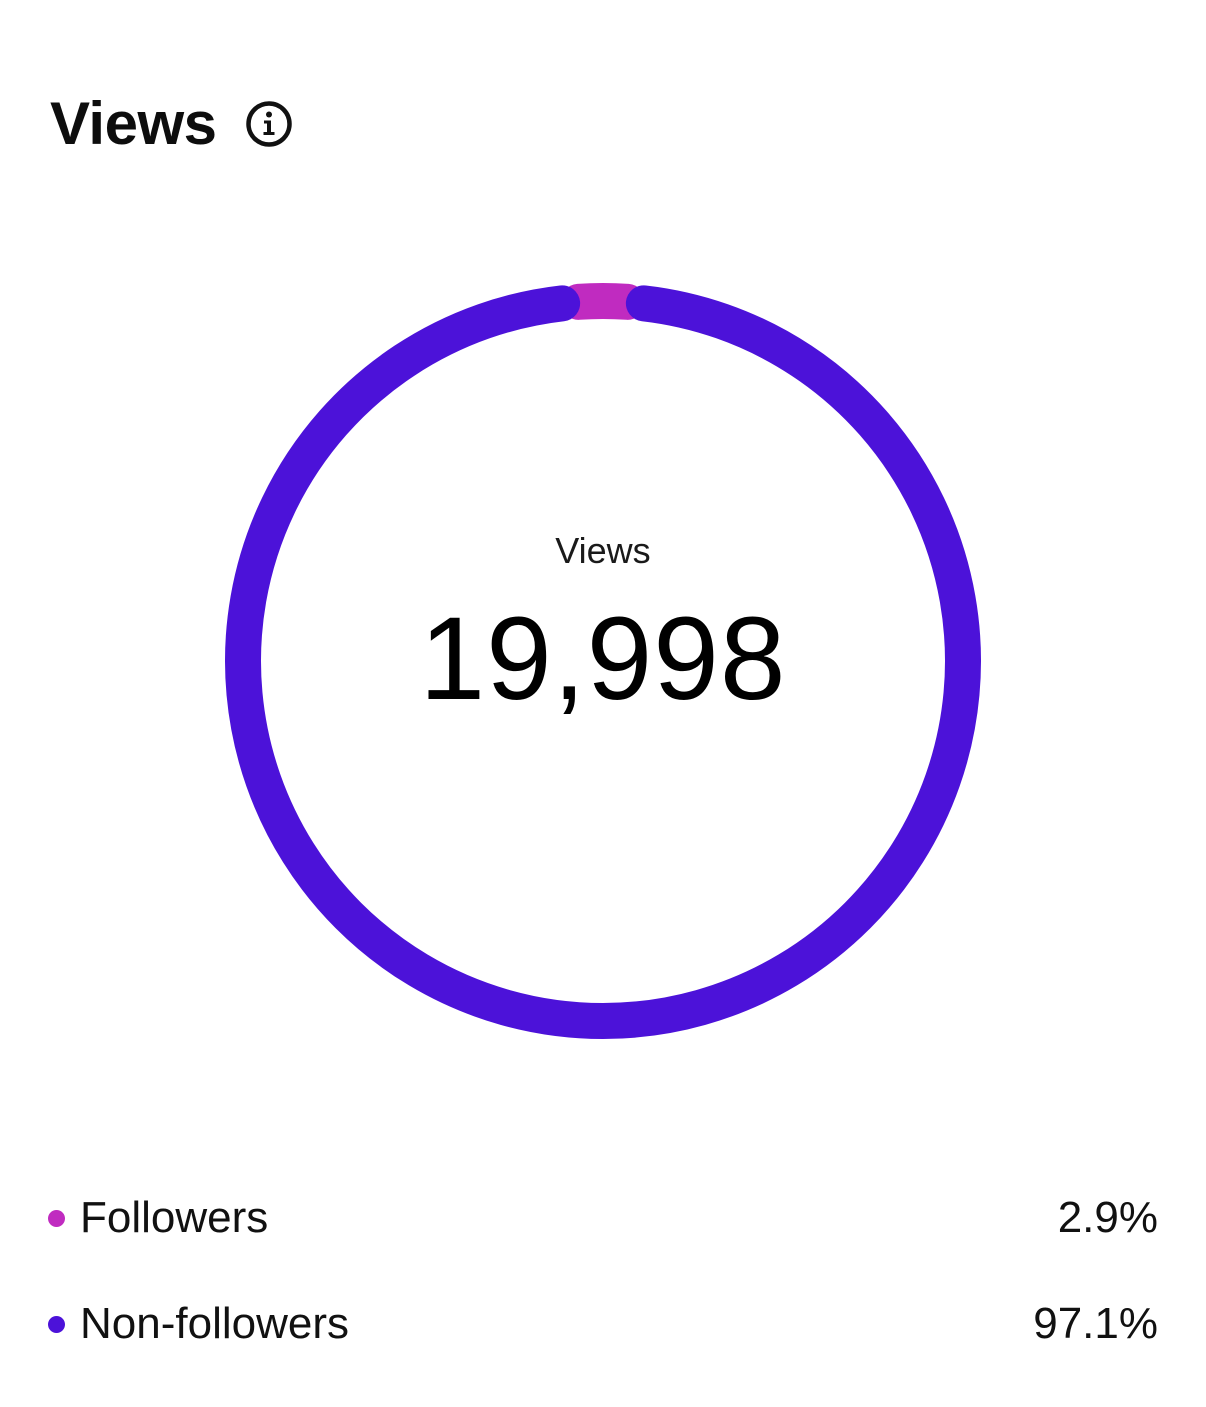  What do you see at coordinates (214, 1323) in the screenshot?
I see `legend-label-non-followers: Non-followers` at bounding box center [214, 1323].